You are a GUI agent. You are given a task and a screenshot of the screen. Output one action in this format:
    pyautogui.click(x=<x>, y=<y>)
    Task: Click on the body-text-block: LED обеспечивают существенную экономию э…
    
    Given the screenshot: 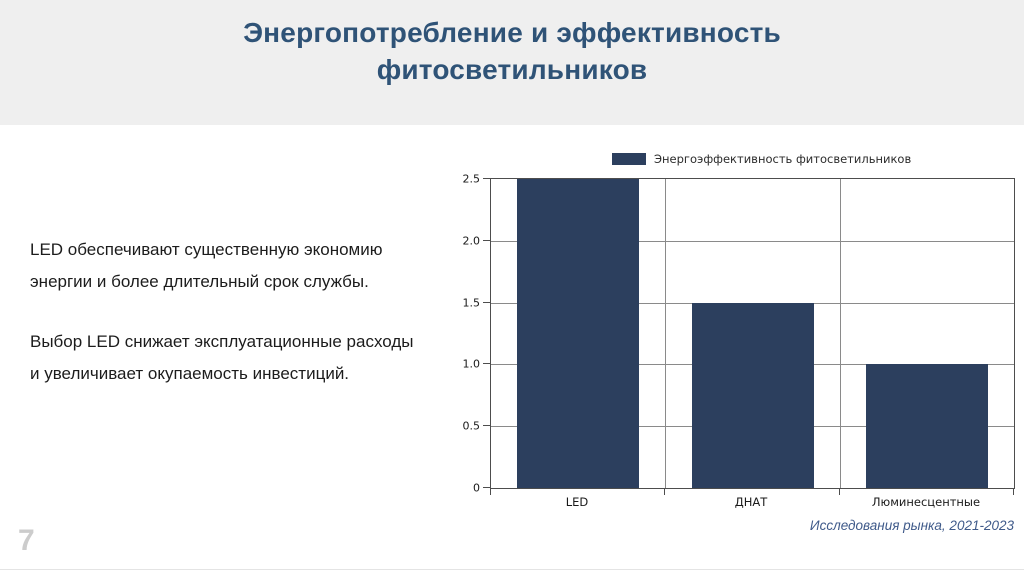 What is the action you would take?
    pyautogui.click(x=245, y=312)
    